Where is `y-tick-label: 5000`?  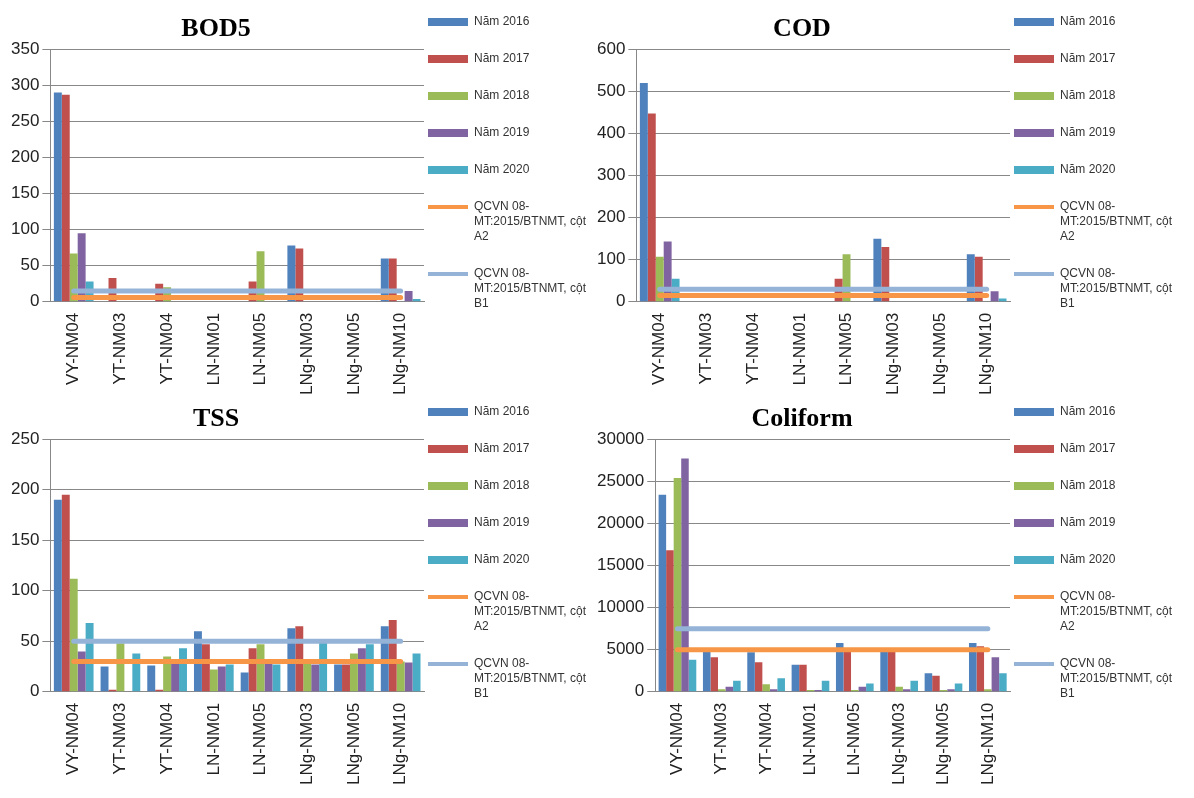 y-tick-label: 5000 is located at coordinates (625, 649).